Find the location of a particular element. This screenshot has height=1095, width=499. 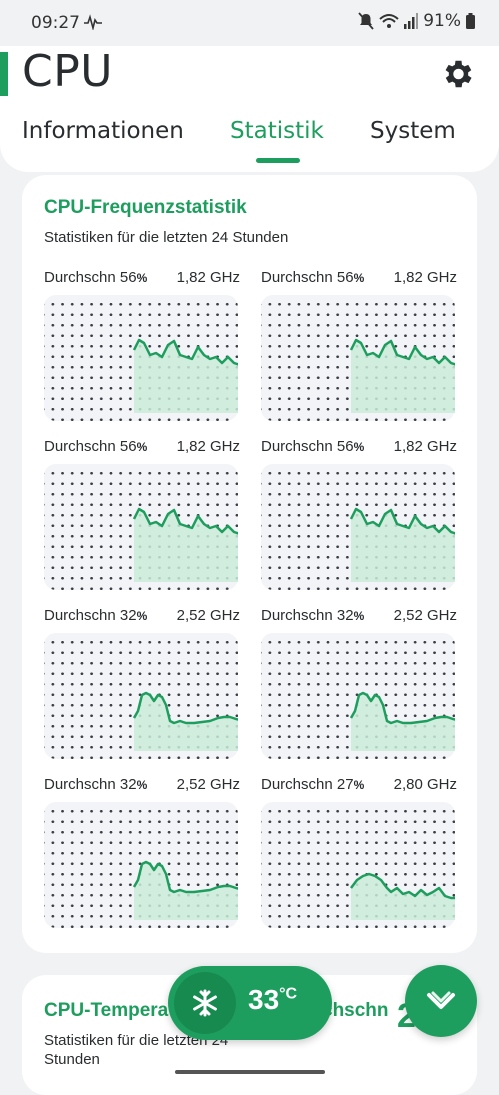

battery-icon is located at coordinates (470, 21).